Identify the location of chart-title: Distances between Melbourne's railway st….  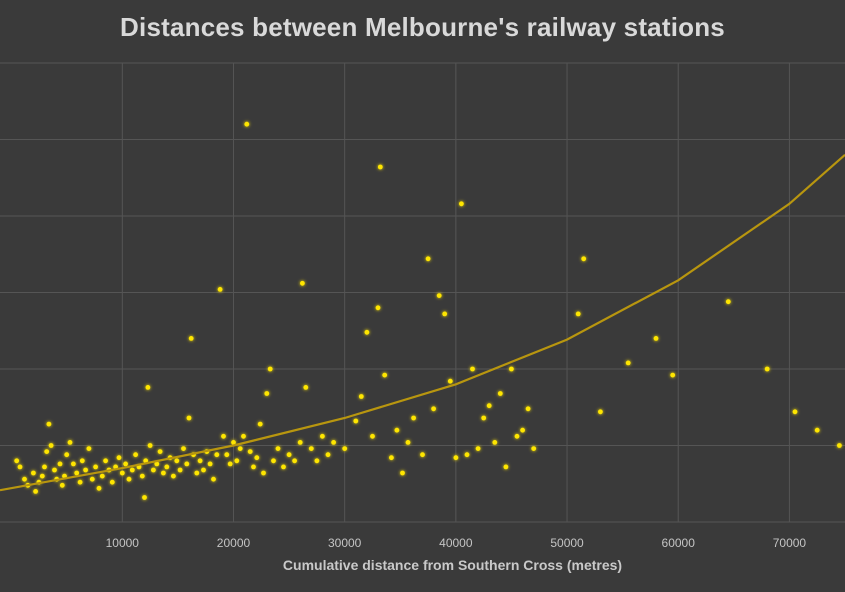
(422, 27).